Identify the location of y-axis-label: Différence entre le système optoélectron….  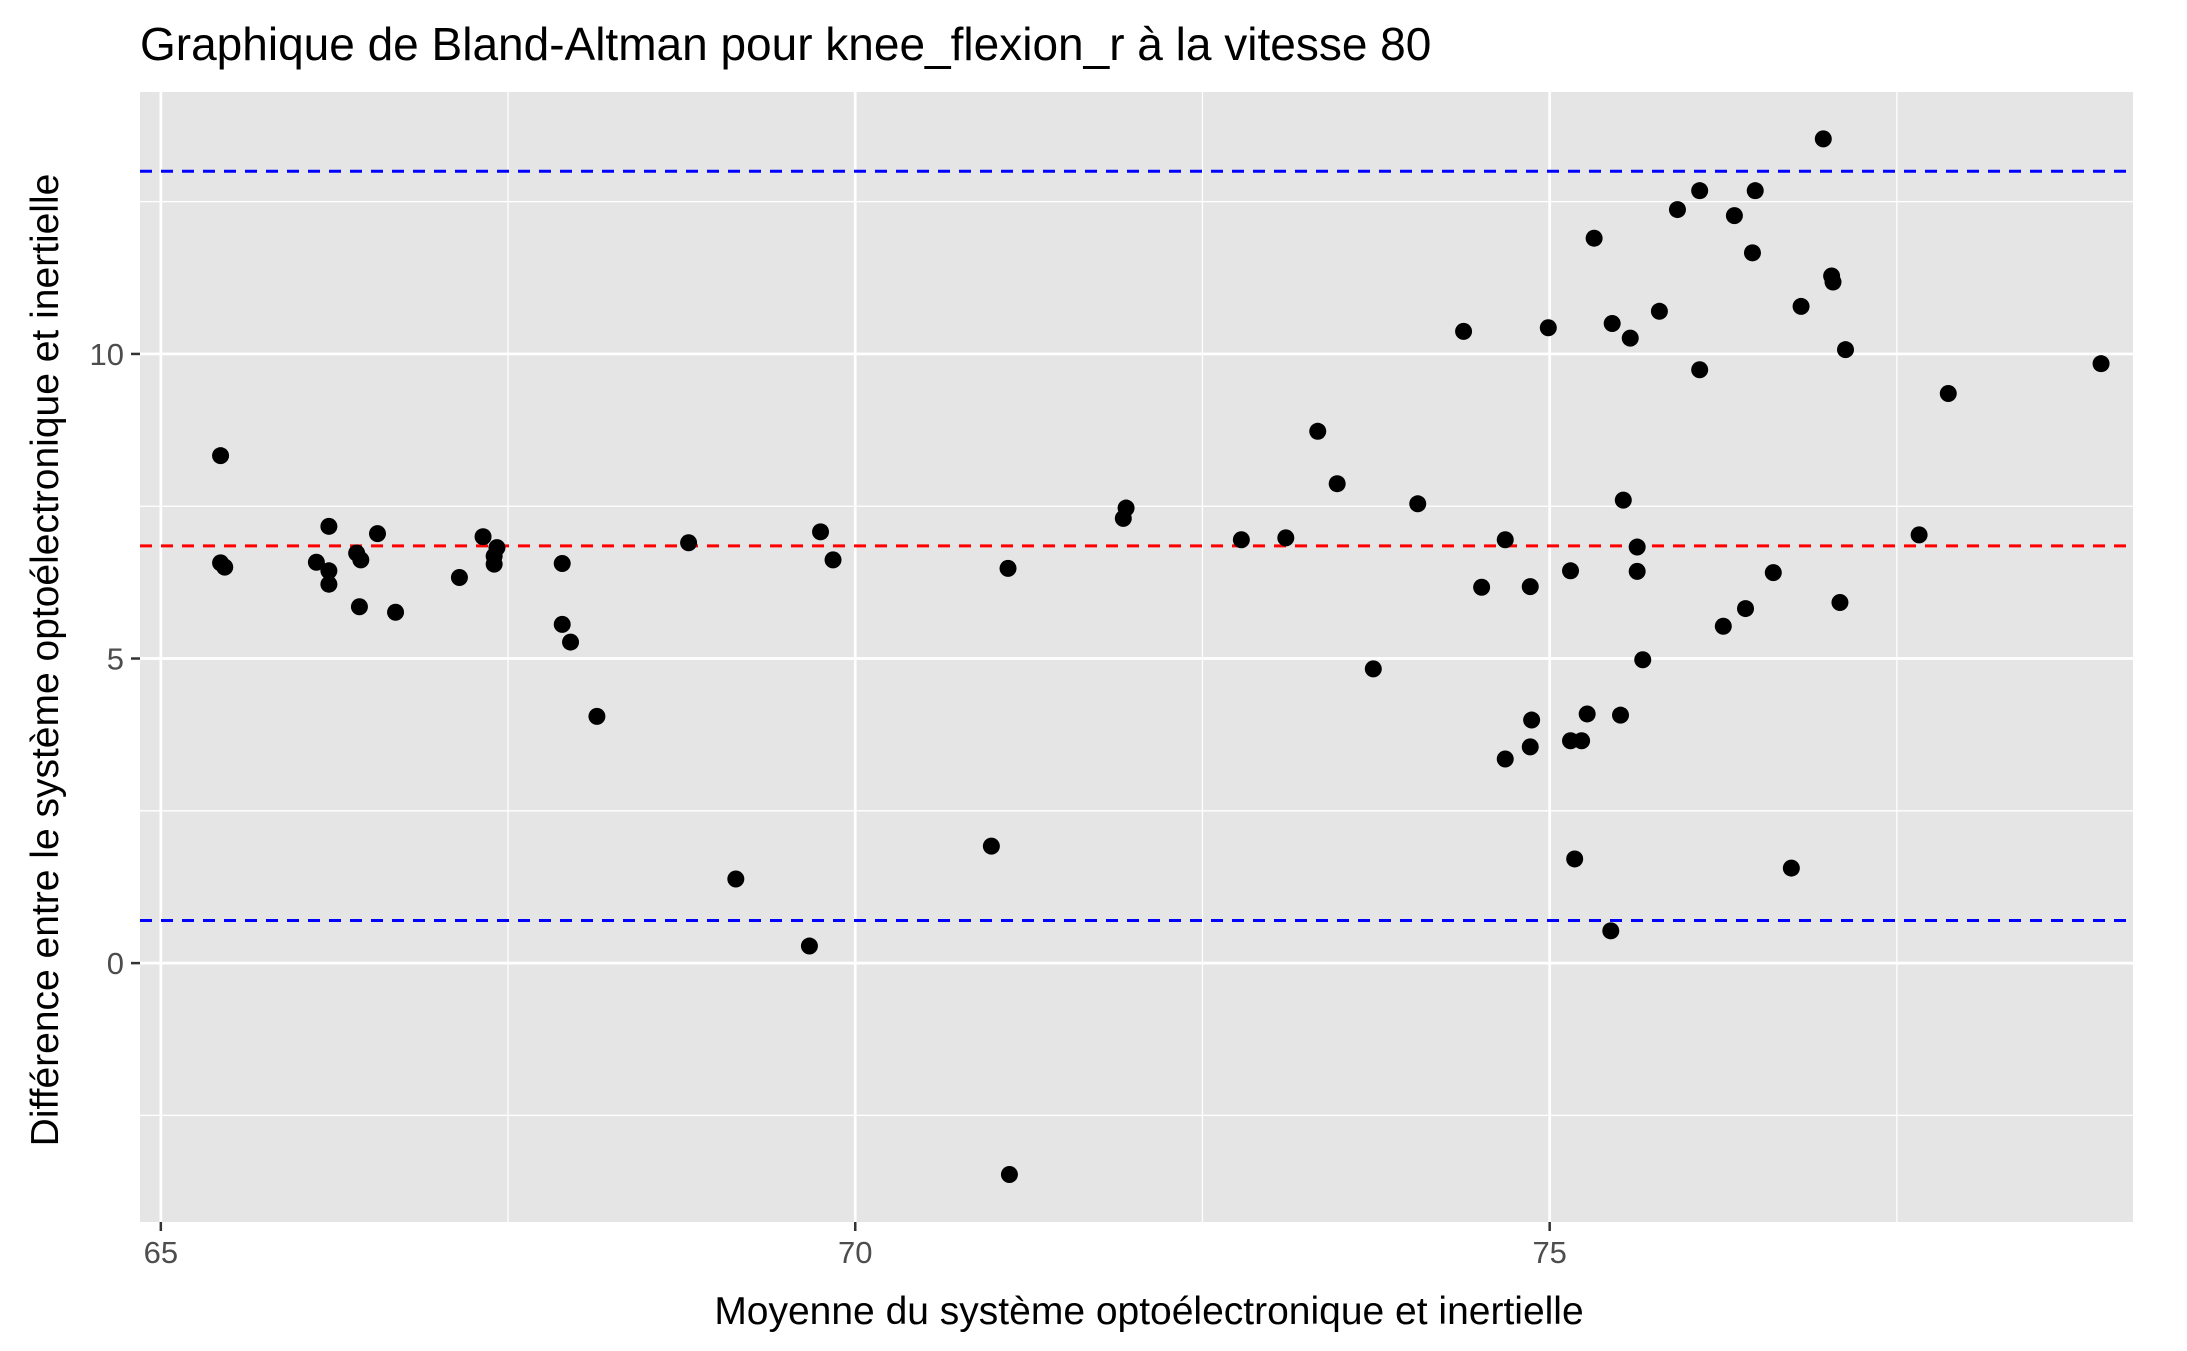
(45, 660).